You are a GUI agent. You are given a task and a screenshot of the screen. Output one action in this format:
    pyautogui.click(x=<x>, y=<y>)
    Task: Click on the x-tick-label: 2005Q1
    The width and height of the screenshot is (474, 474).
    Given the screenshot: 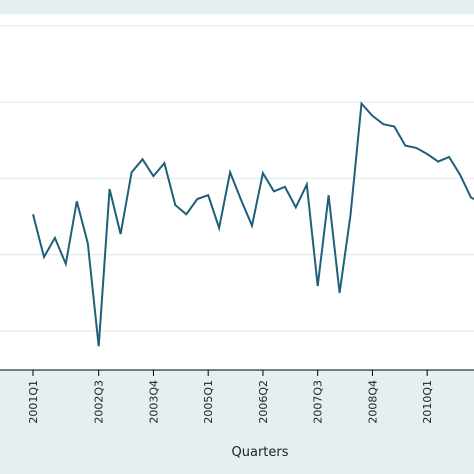 What is the action you would take?
    pyautogui.click(x=208, y=402)
    